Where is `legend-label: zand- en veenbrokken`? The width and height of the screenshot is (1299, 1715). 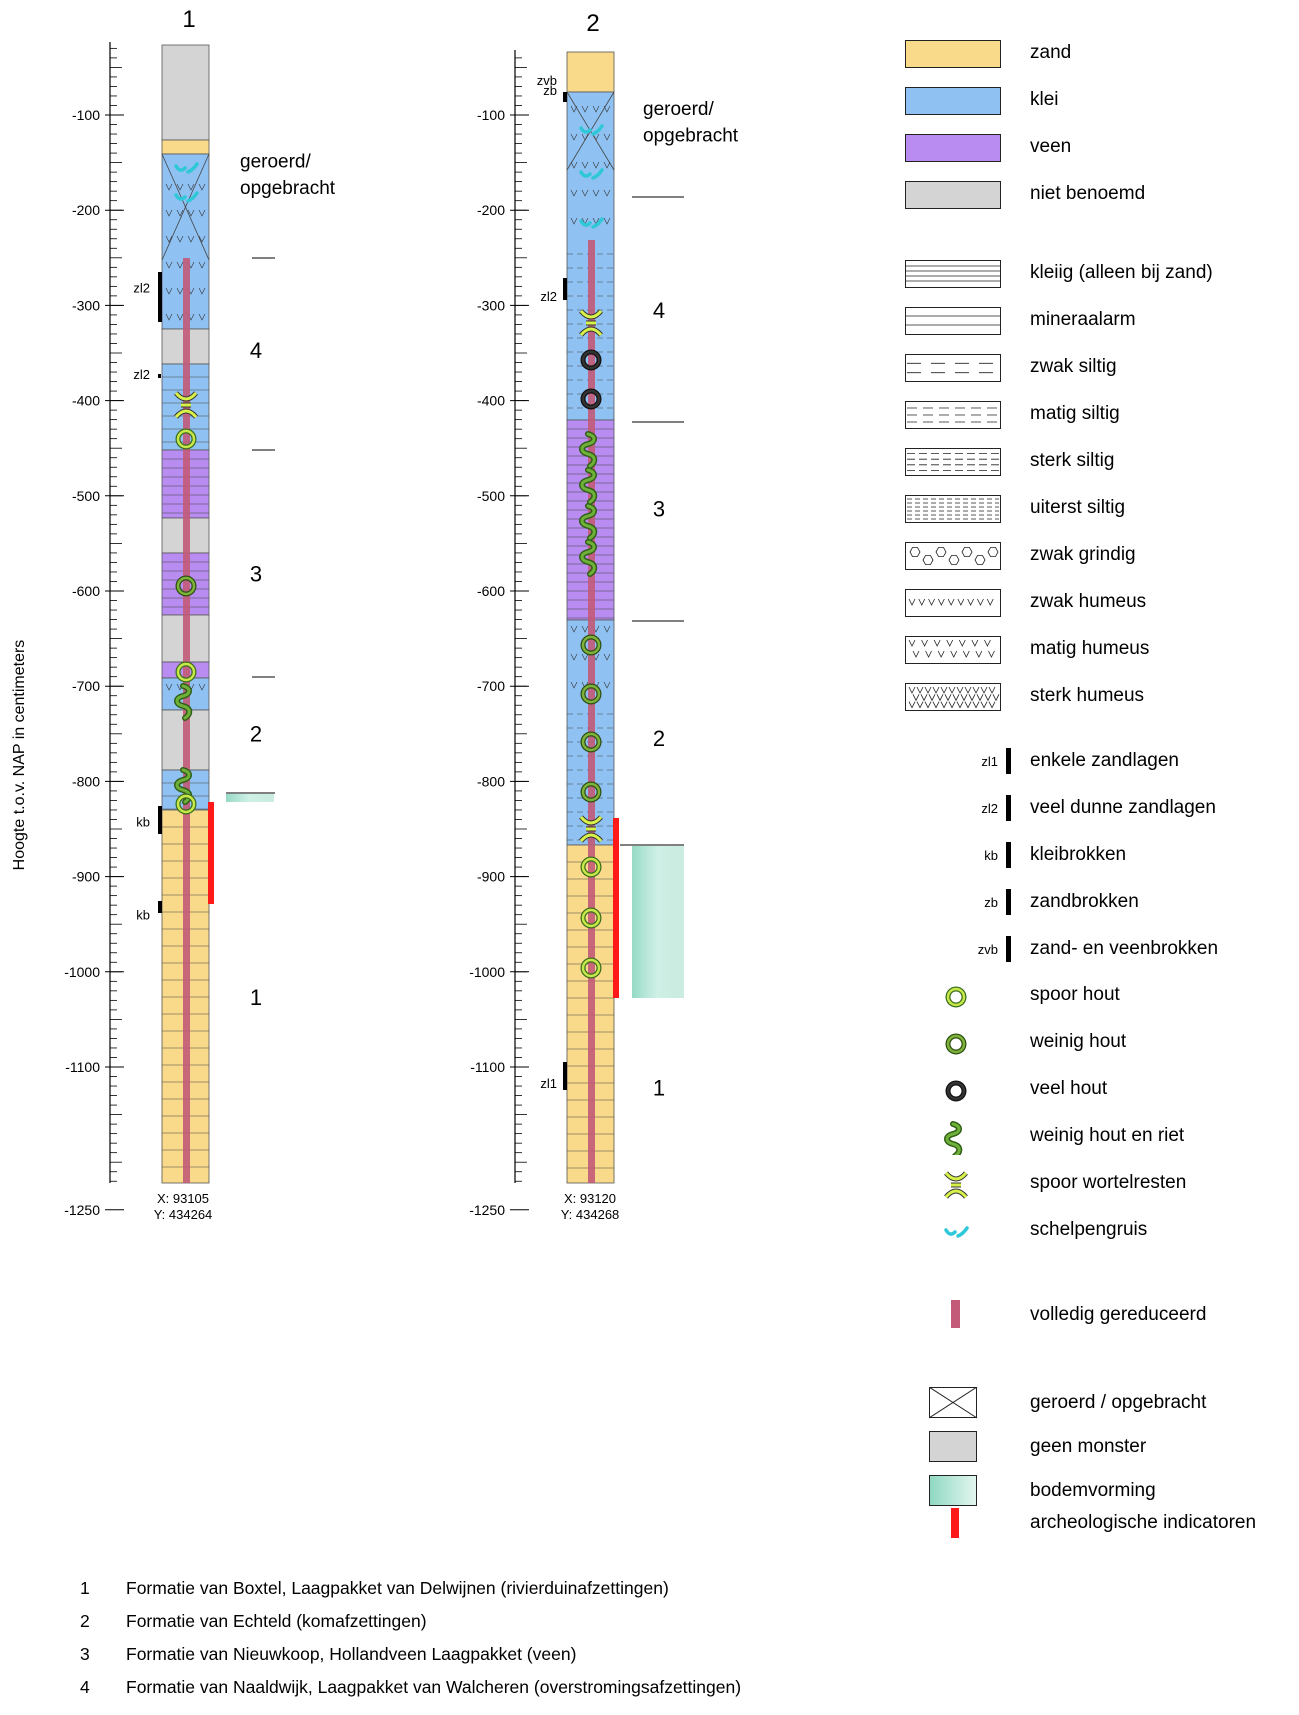
legend-label: zand- en veenbrokken is located at coordinates (1124, 948).